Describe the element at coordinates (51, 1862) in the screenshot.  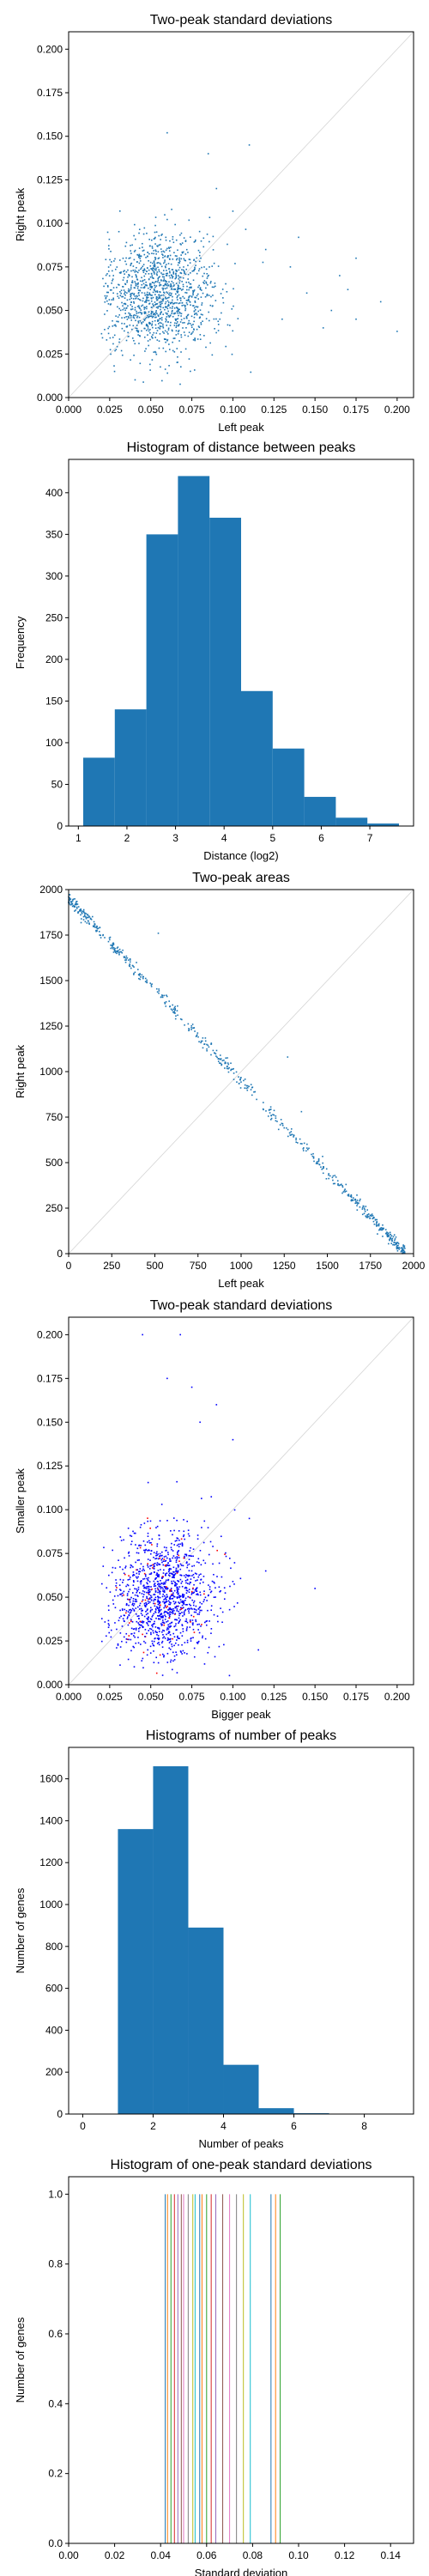
I see `y-tick-label: 1200` at that location.